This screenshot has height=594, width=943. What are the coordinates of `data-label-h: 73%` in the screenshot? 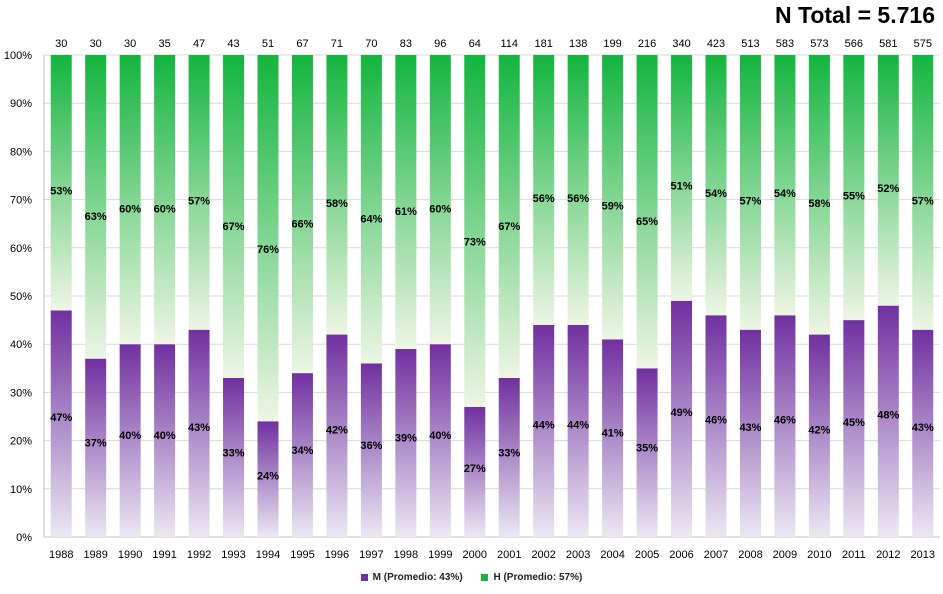 It's located at (475, 242).